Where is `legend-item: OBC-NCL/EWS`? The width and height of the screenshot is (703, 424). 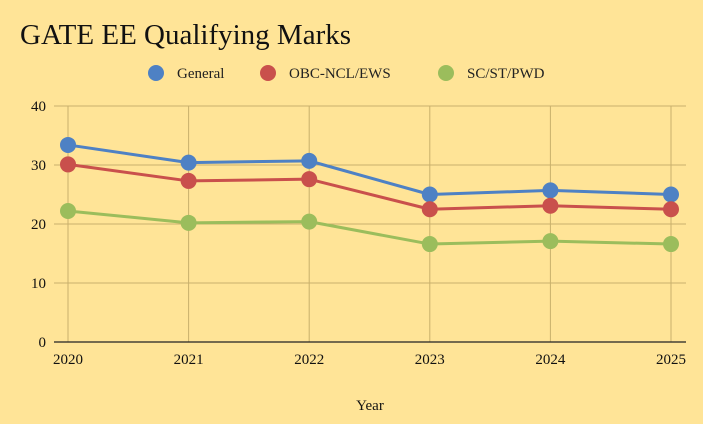 legend-item: OBC-NCL/EWS is located at coordinates (325, 73).